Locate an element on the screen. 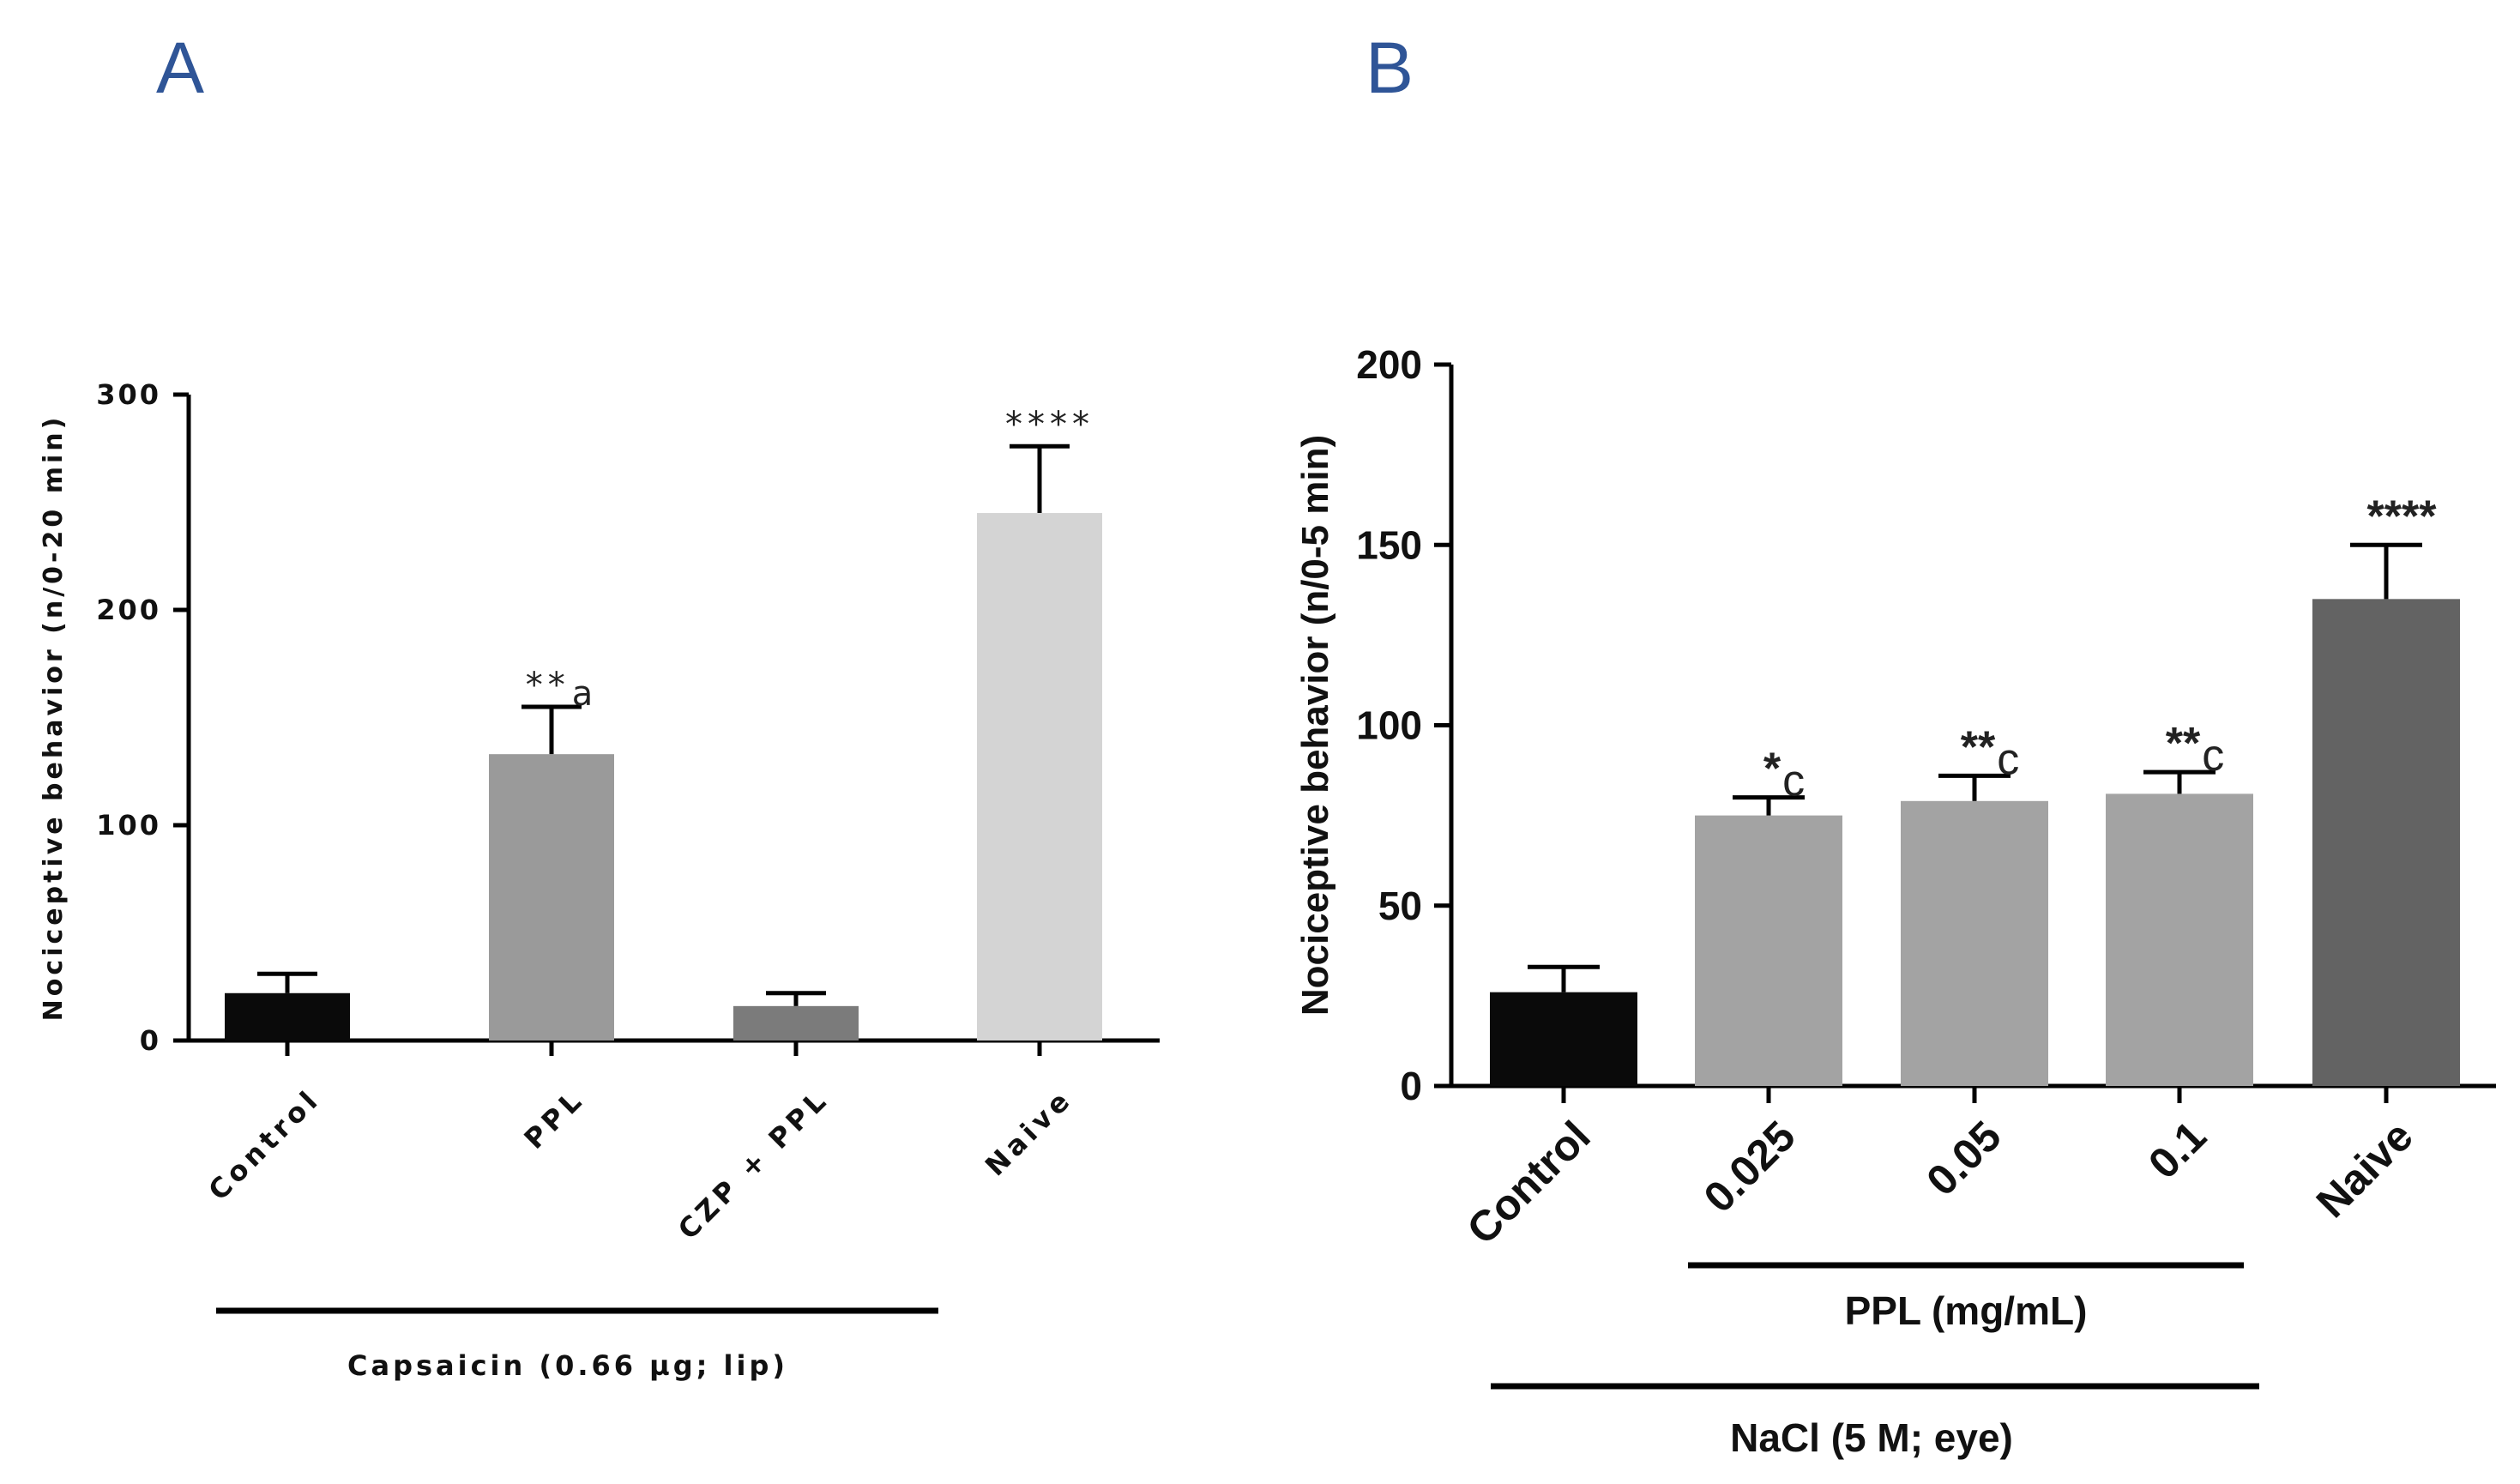 This screenshot has height=1484, width=2520. panel-label-a: A is located at coordinates (180, 67).